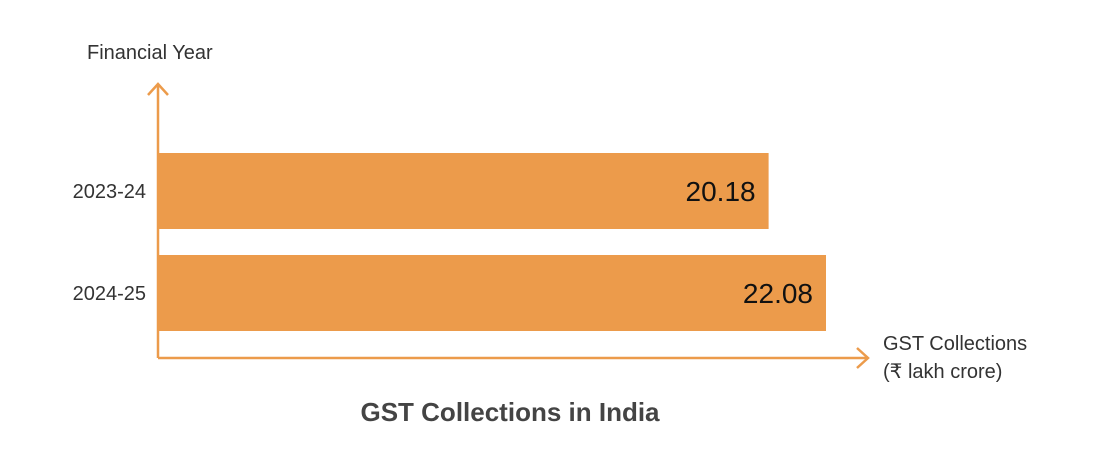 This screenshot has width=1102, height=466. Describe the element at coordinates (510, 412) in the screenshot. I see `chart-title: GST Collections in India` at that location.